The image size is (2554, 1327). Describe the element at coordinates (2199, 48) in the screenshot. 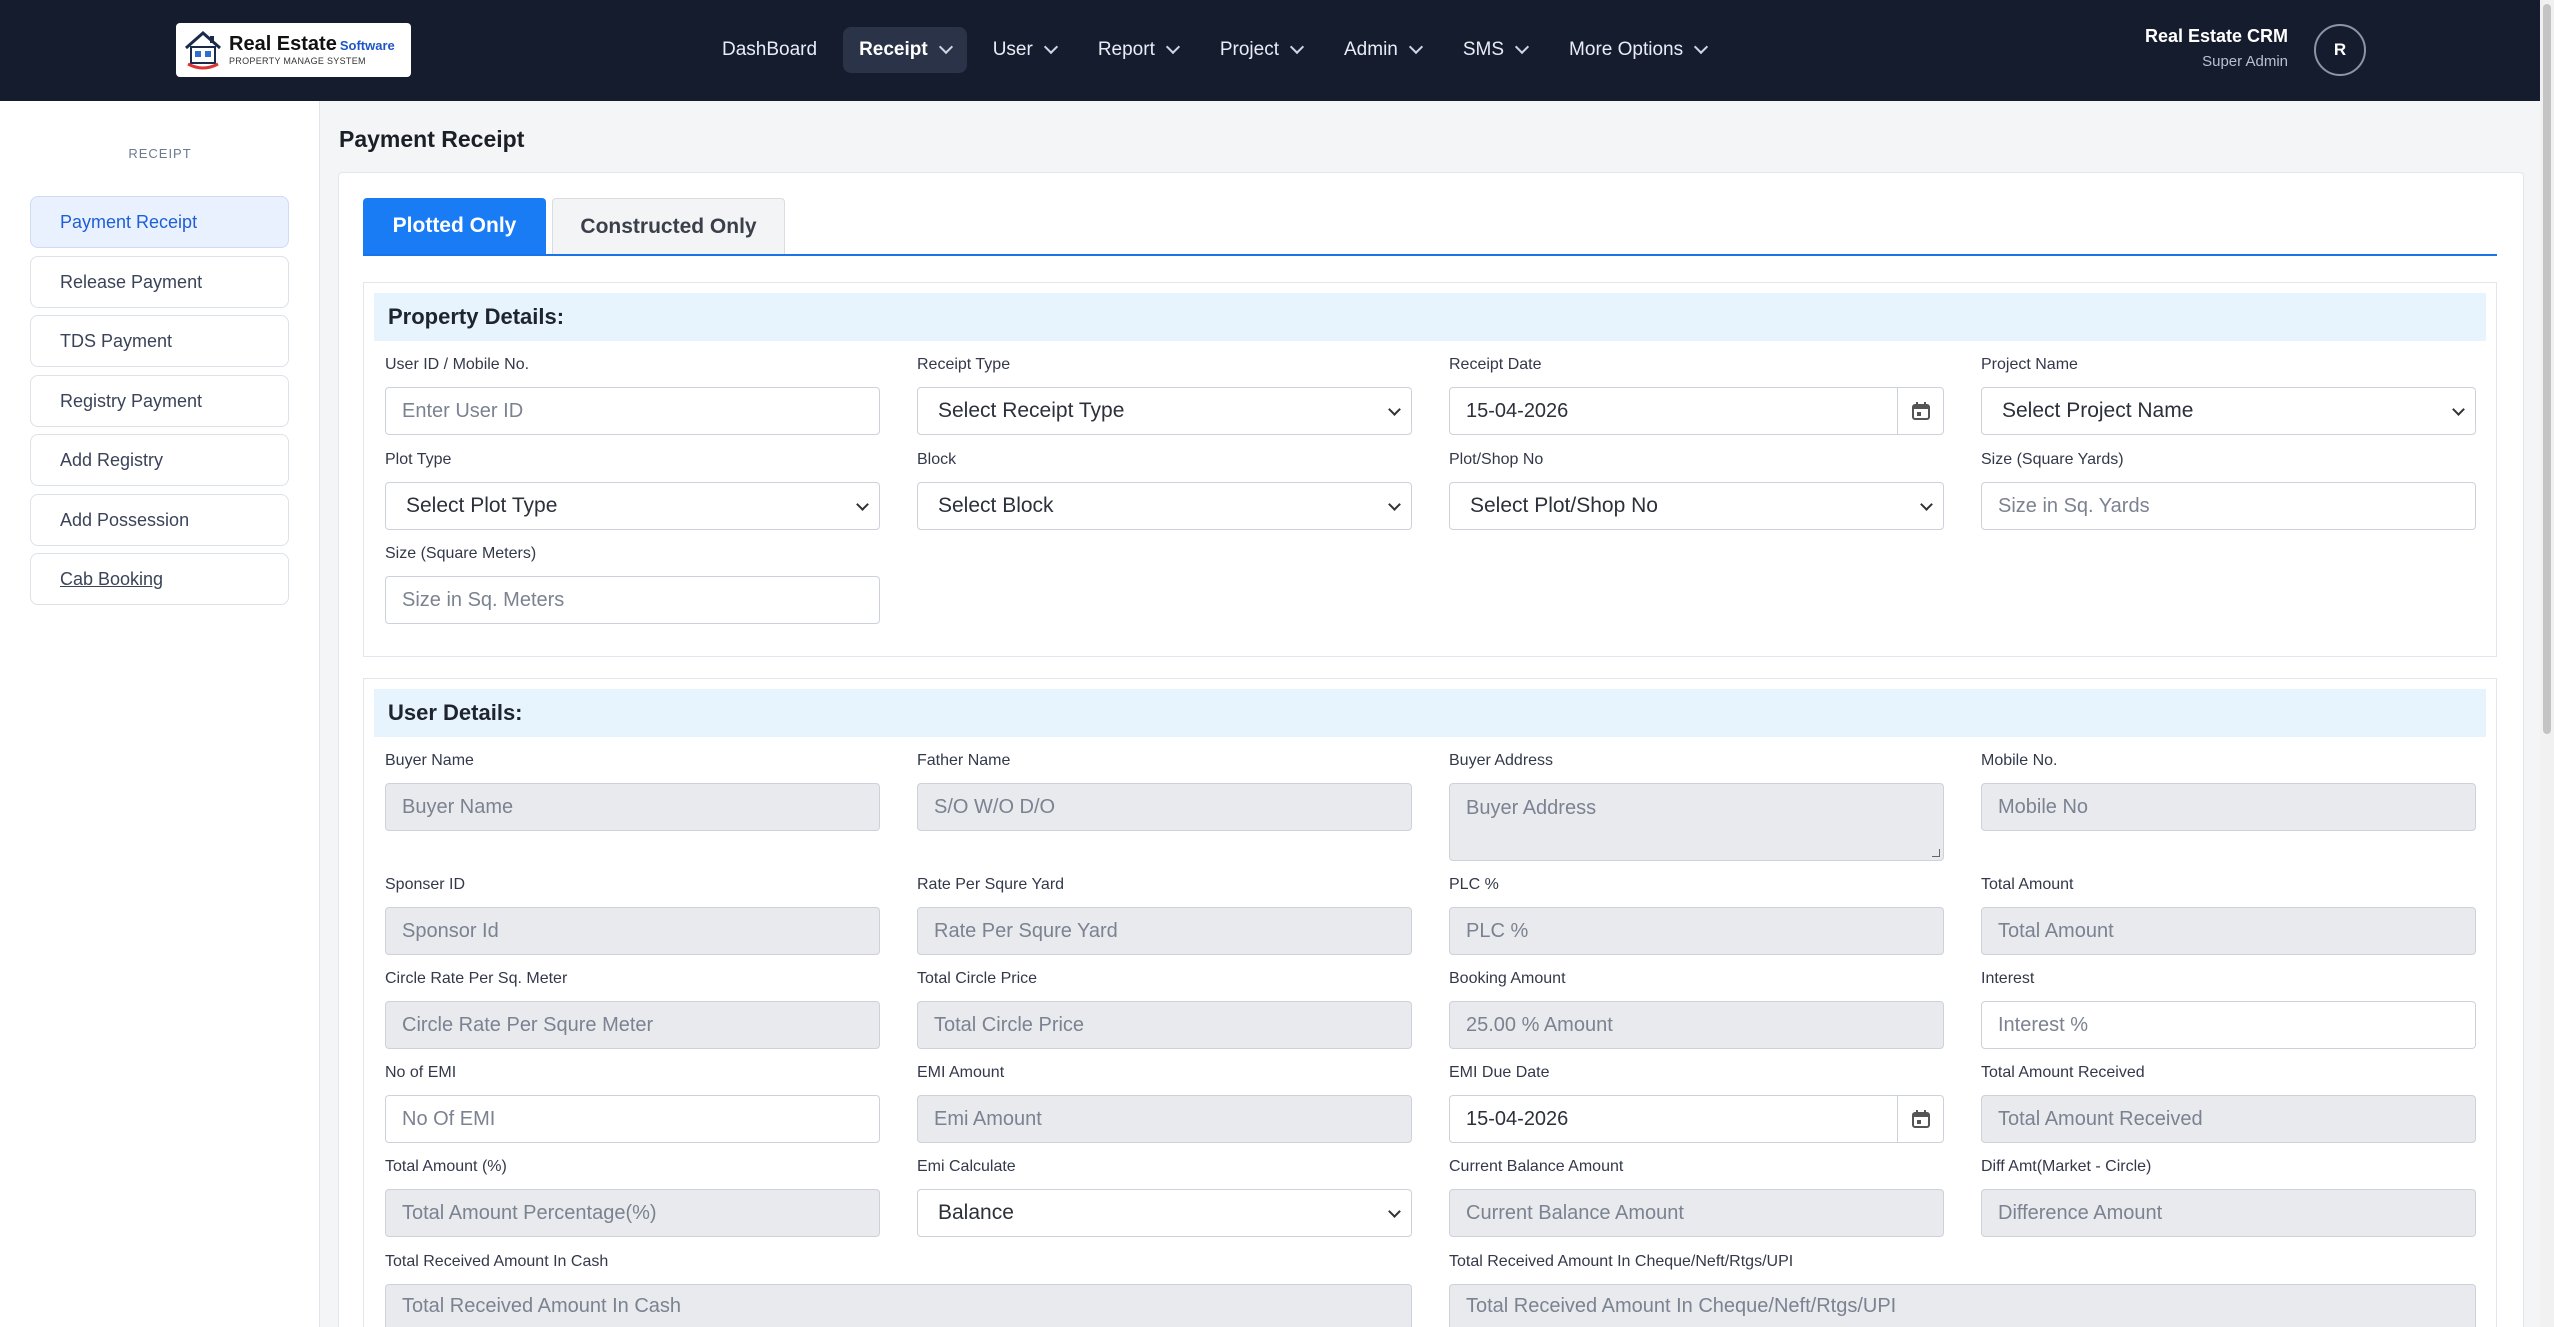

I see `user-info: Real Estate CRM Super Admin` at that location.